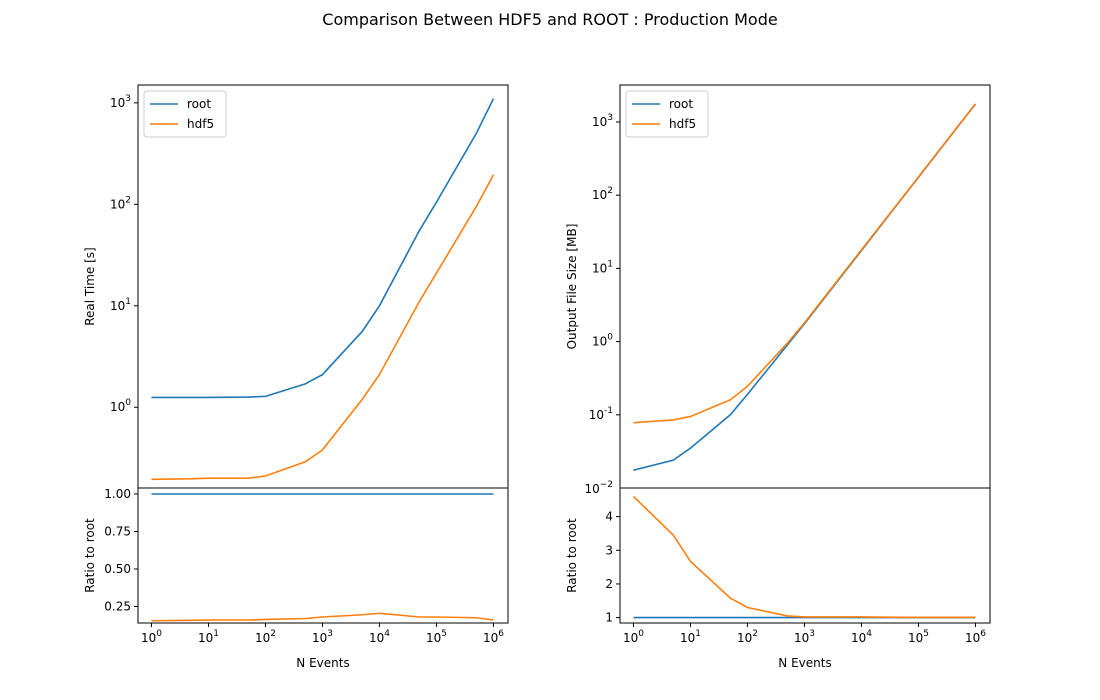  Describe the element at coordinates (609, 618) in the screenshot. I see `y-tick-label: 1` at that location.